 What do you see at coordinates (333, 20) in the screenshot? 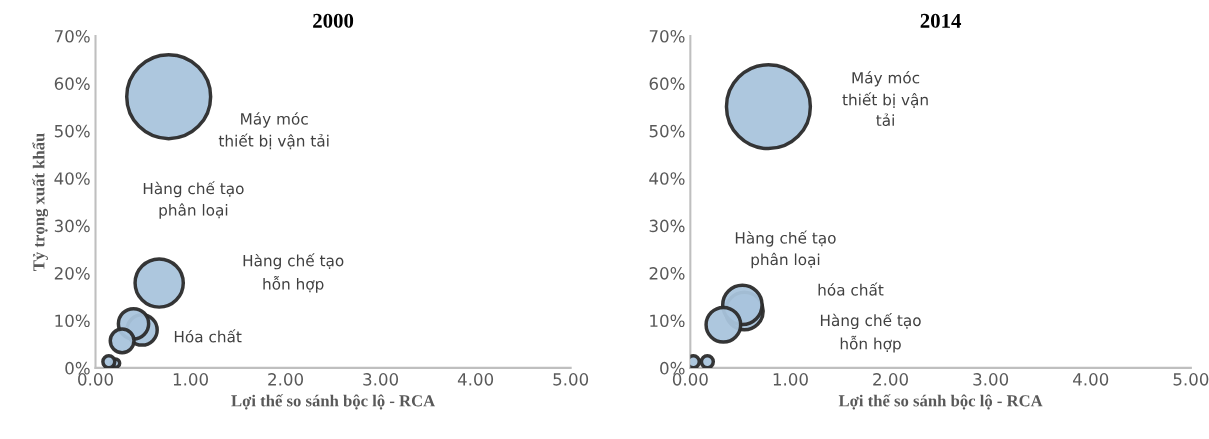
I see `chart-title: 2000` at bounding box center [333, 20].